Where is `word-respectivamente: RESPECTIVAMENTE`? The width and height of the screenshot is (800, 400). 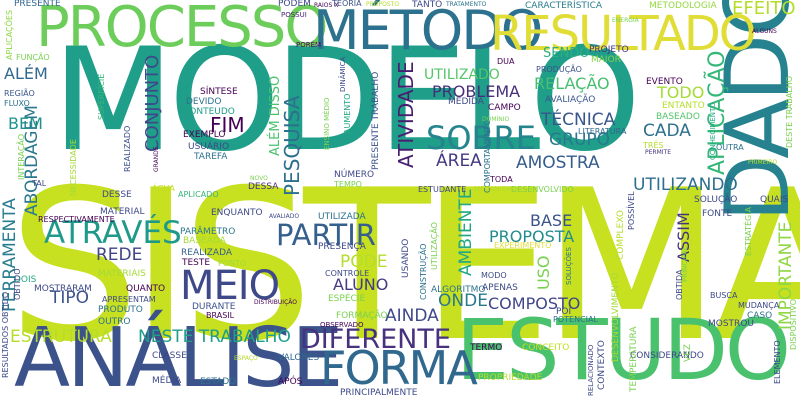 word-respectivamente: RESPECTIVAMENTE is located at coordinates (76, 219).